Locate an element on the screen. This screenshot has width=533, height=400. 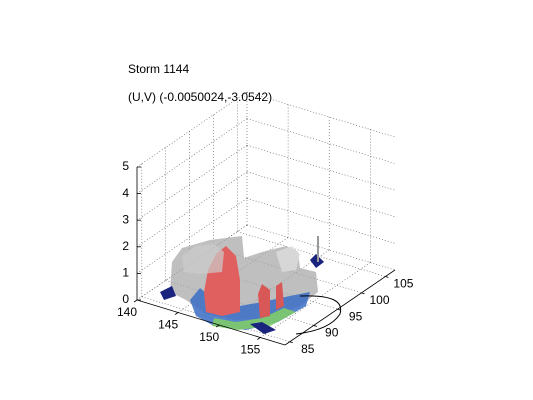
z-tick-label: 4 is located at coordinates (125, 193).